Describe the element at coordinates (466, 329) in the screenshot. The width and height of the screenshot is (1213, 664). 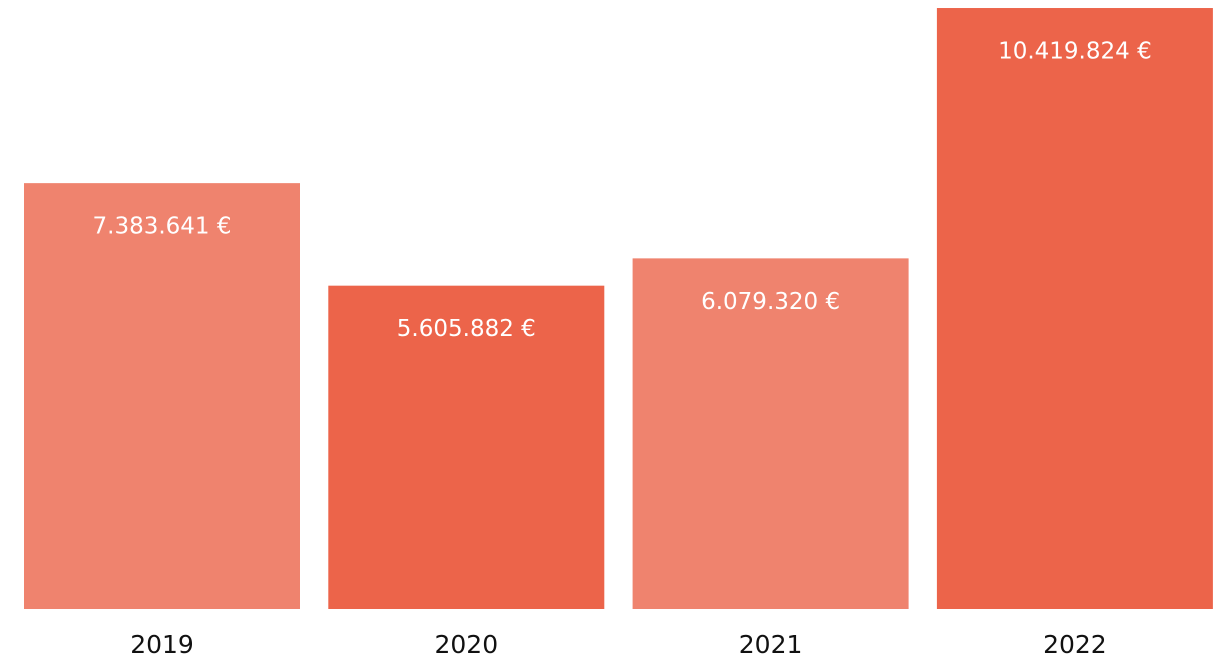
I see `value-label: 5.605.882 €` at that location.